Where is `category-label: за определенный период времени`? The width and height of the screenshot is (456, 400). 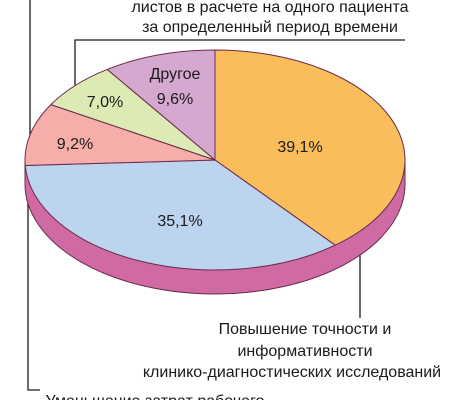
category-label: за определенный период времени is located at coordinates (270, 27).